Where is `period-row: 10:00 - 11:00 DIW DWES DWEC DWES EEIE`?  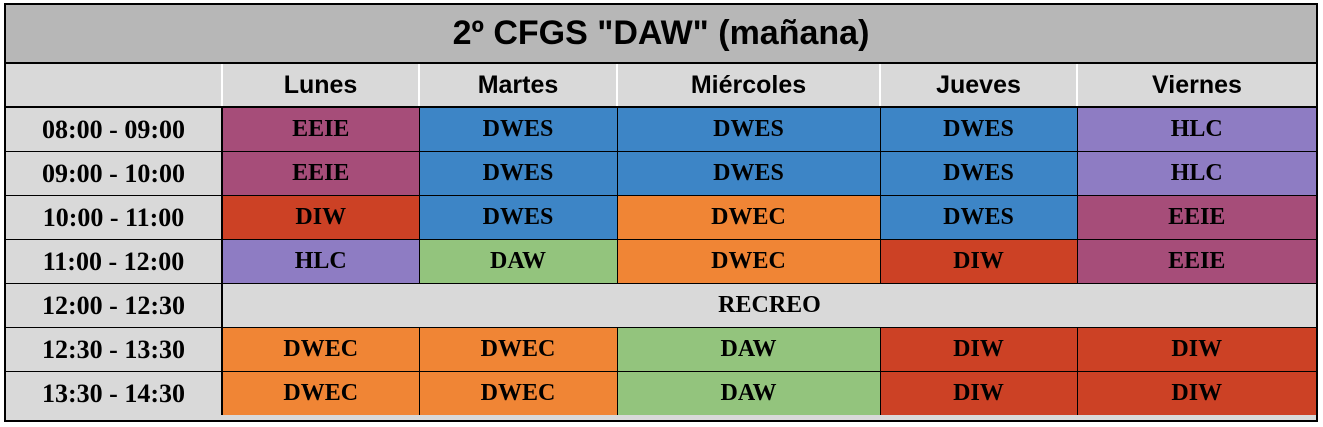
period-row: 10:00 - 11:00 DIW DWES DWEC DWES EEIE is located at coordinates (661, 217).